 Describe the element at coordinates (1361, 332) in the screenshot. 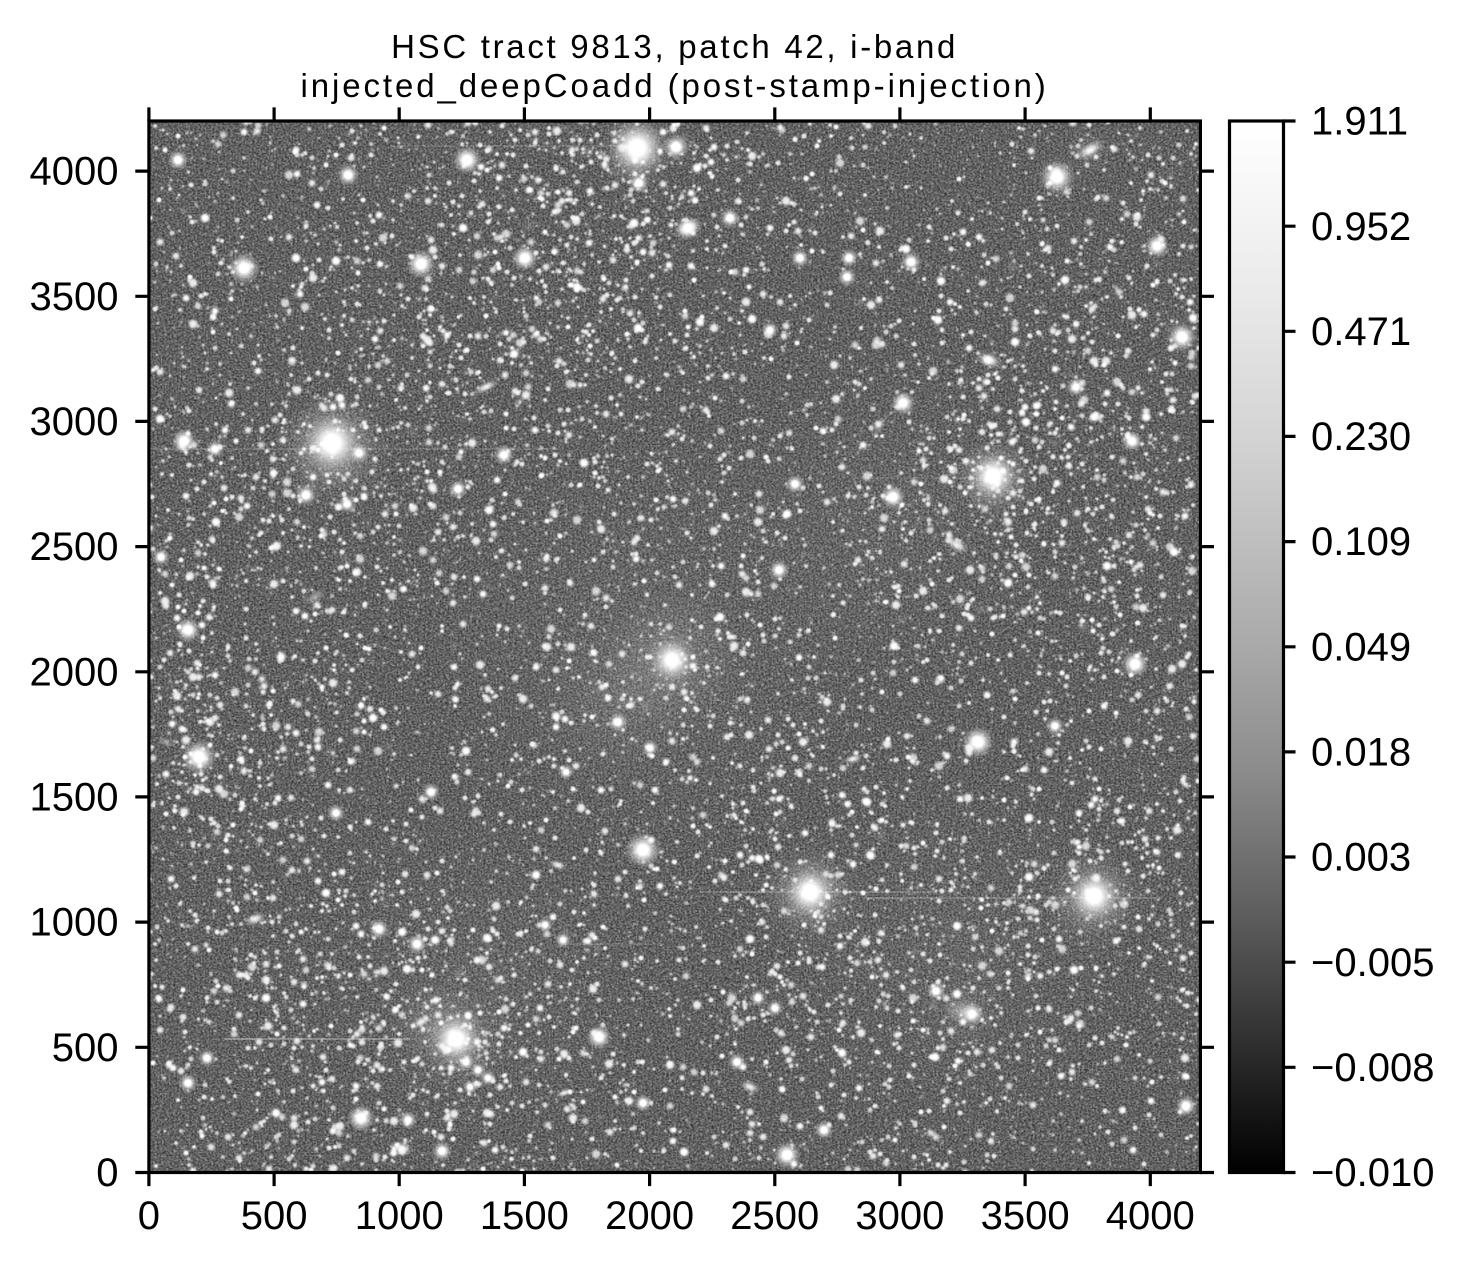

I see `svg-text: 0.471` at that location.